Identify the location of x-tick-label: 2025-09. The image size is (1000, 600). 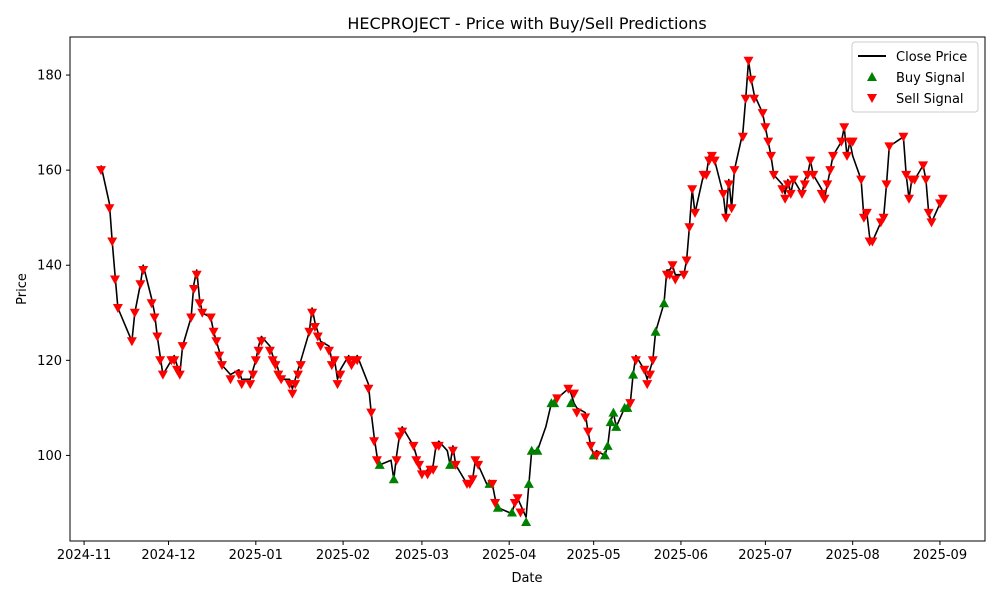
(940, 555).